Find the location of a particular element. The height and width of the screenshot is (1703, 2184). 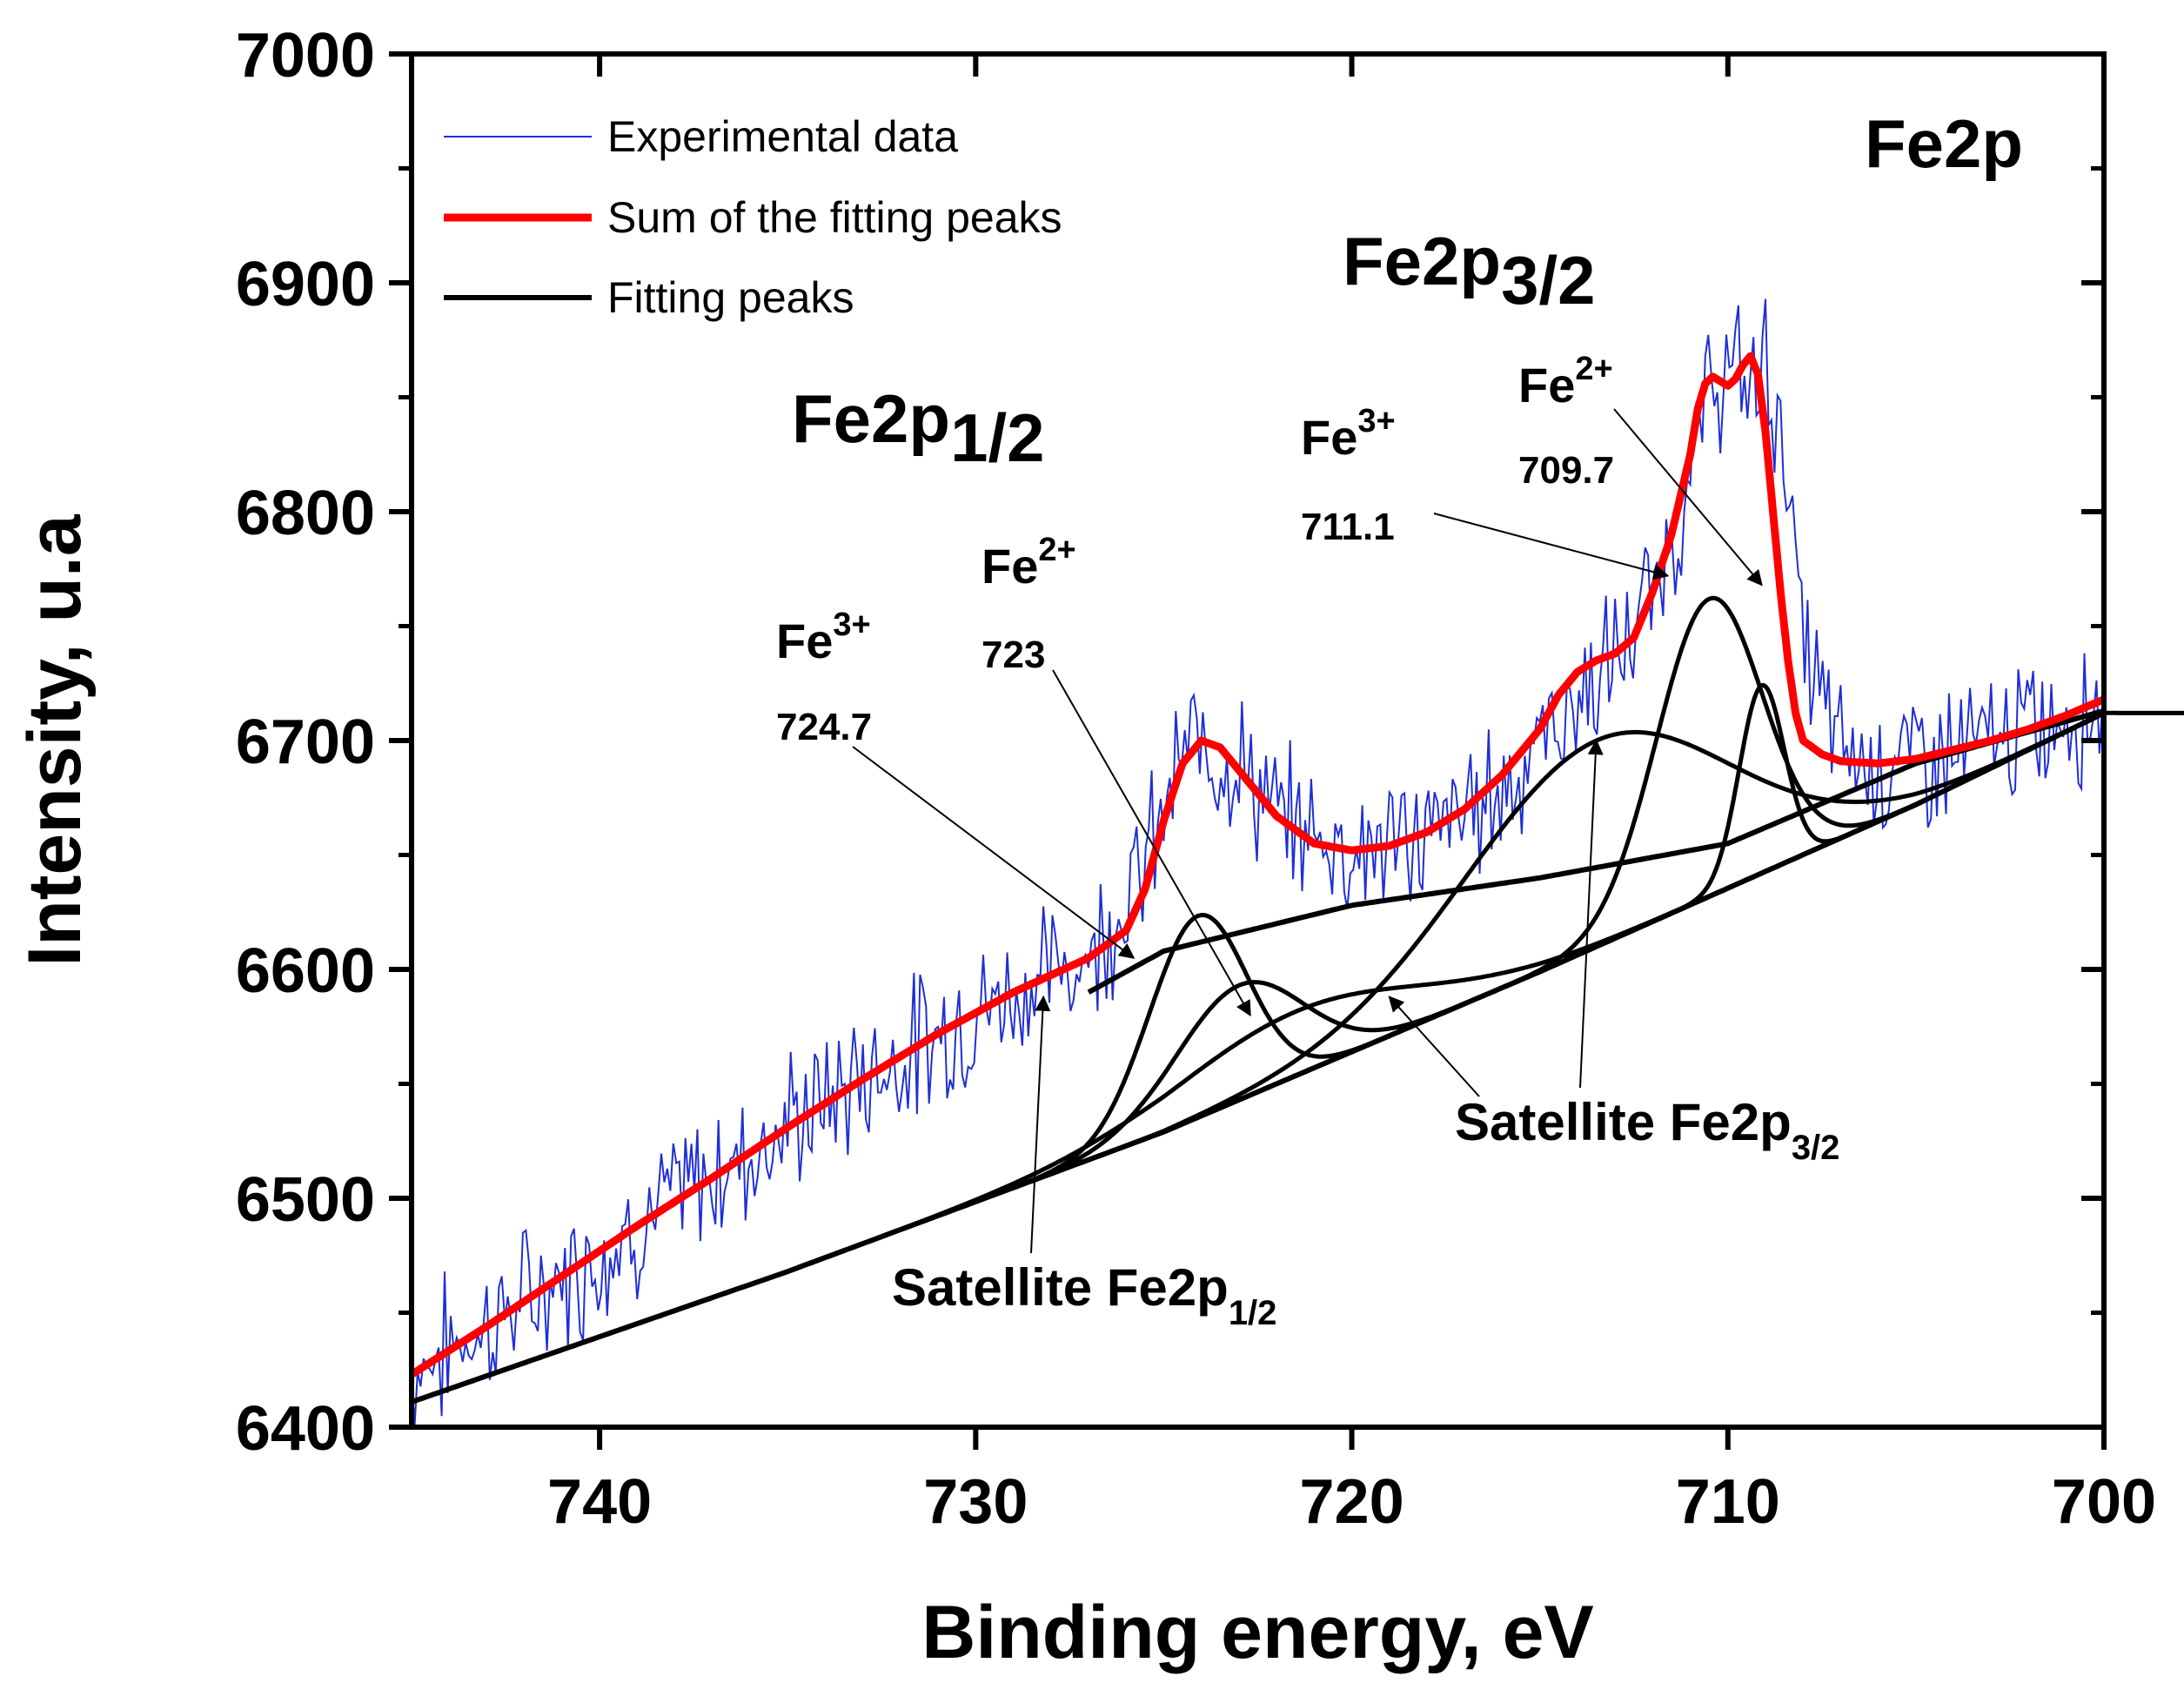

fe3-32-ion-label: Fe3+ is located at coordinates (1348, 434).